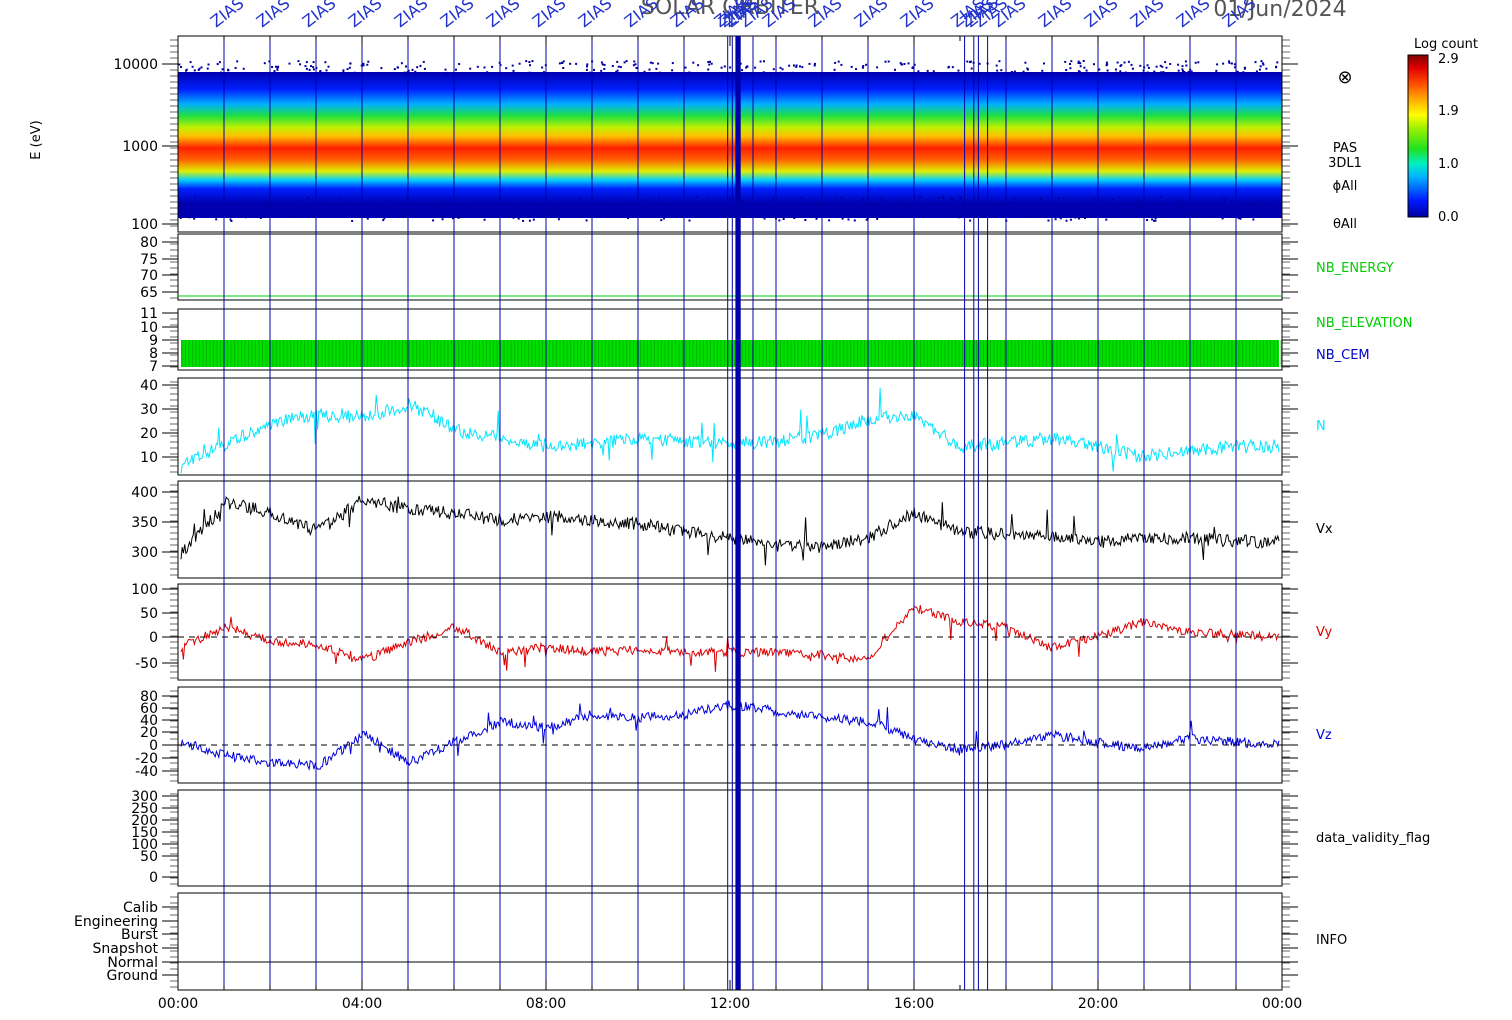  Describe the element at coordinates (1324, 529) in the screenshot. I see `label-vx: Vx` at that location.